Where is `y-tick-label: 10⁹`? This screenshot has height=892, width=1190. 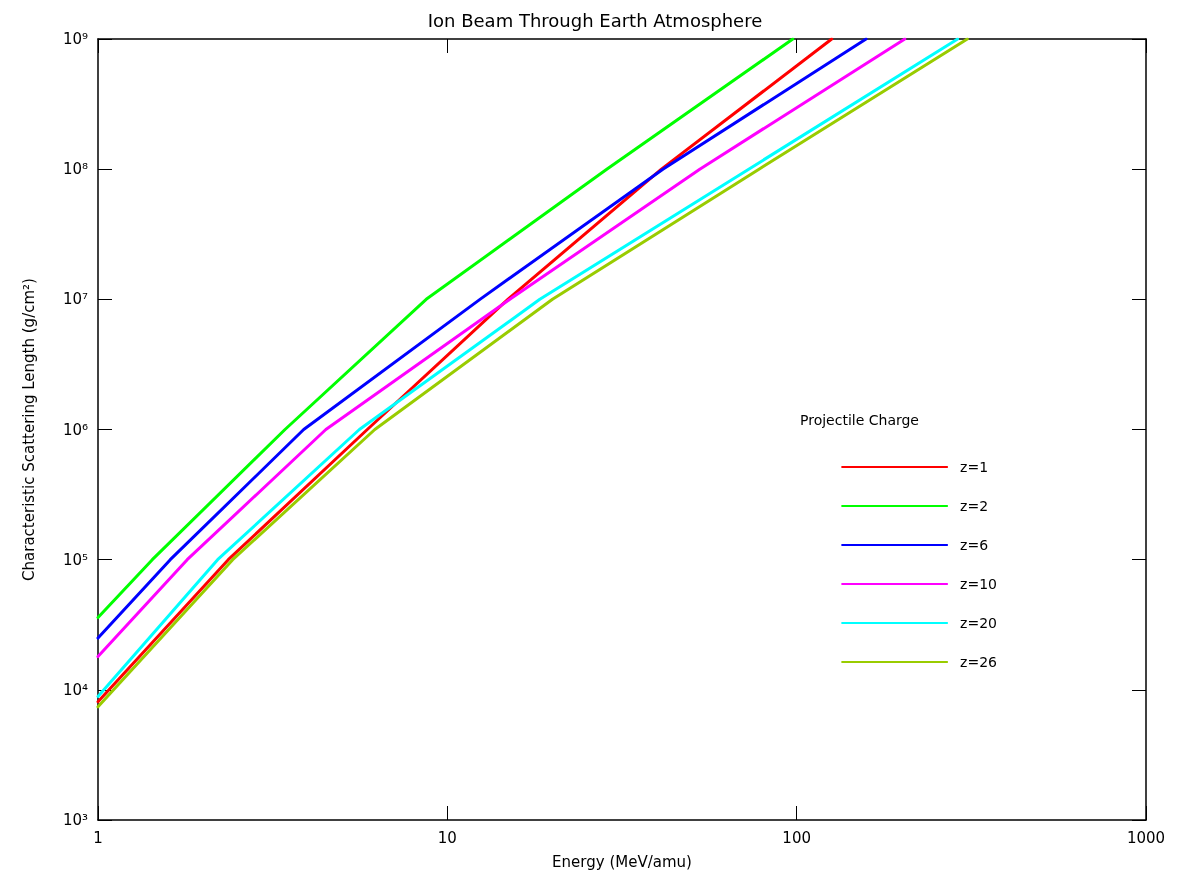 y-tick-label: 10⁹ is located at coordinates (75, 39).